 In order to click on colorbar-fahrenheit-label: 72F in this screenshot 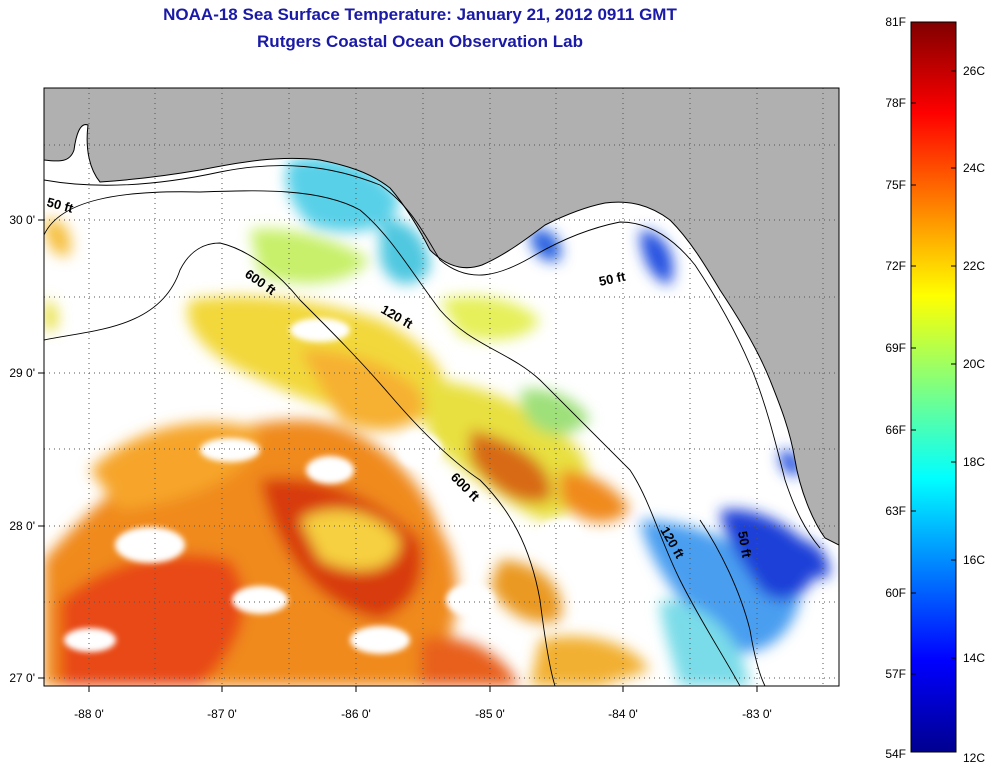, I will do `click(895, 266)`.